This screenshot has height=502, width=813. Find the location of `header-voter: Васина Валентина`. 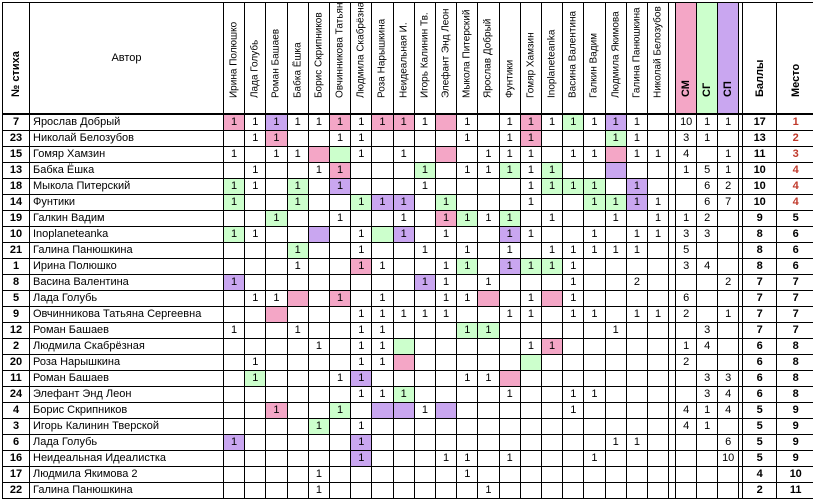

header-voter: Васина Валентина is located at coordinates (573, 58).